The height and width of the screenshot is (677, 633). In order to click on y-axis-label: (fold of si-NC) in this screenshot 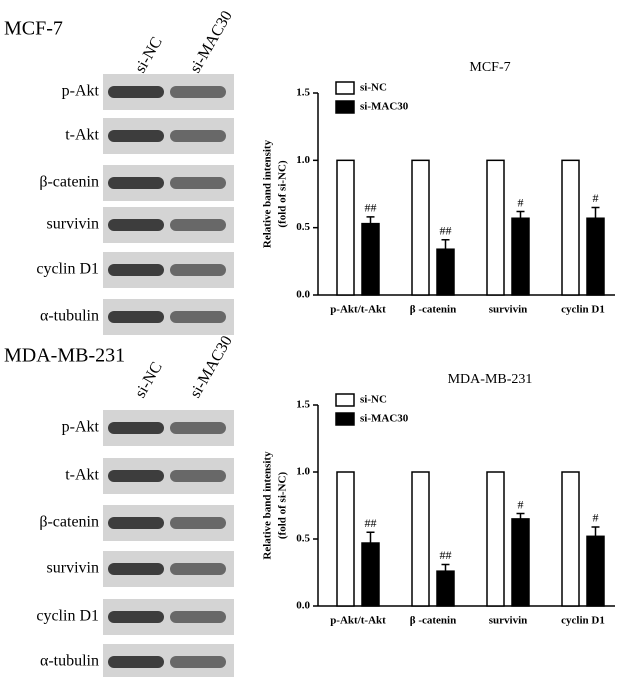, I will do `click(283, 506)`.